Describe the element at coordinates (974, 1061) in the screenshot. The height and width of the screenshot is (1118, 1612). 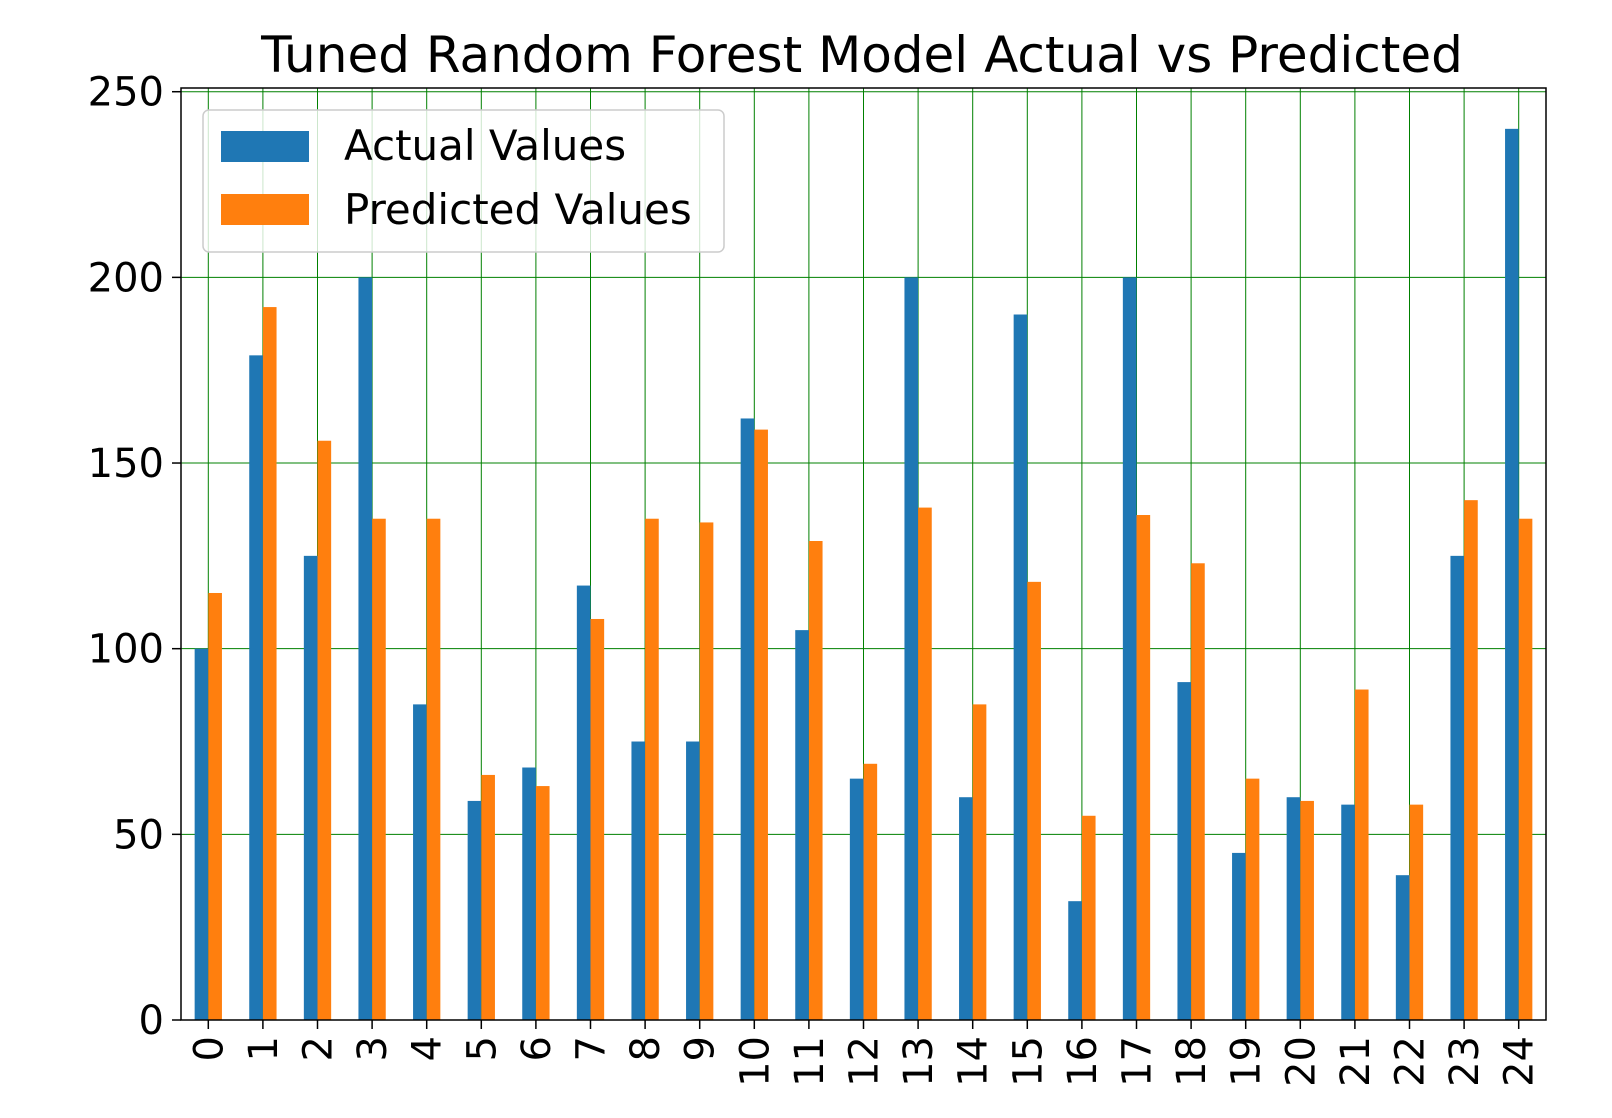
I see `x-tick-label: 14` at that location.